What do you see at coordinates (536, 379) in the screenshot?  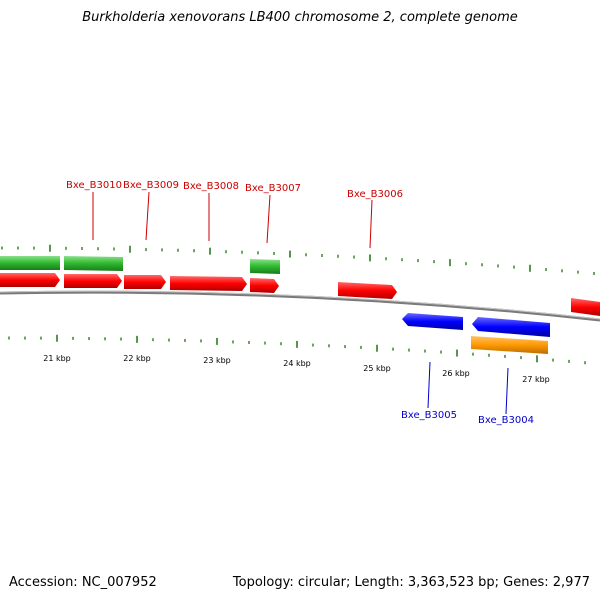 I see `axis-tick-label: 27 kbp` at bounding box center [536, 379].